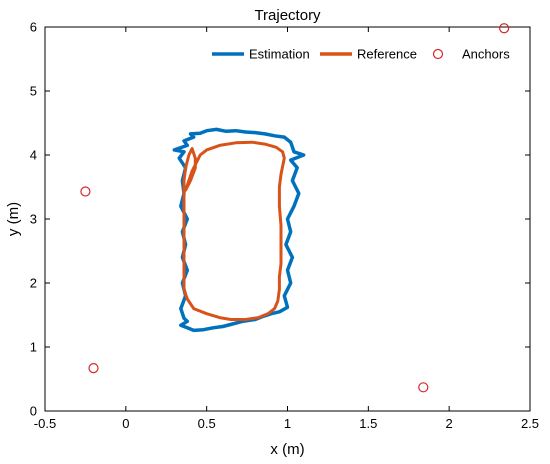 Image resolution: width=550 pixels, height=464 pixels. I want to click on y-tick-label: 6, so click(33, 27).